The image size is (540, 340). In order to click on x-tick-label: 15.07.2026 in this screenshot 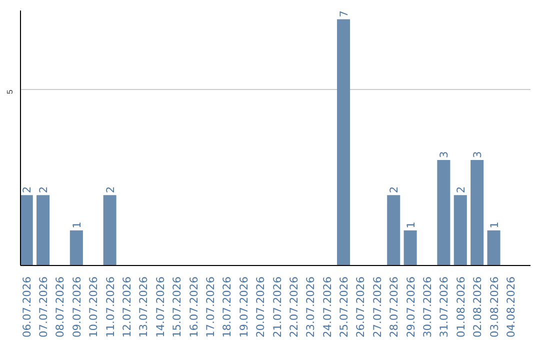, I will do `click(177, 307)`.